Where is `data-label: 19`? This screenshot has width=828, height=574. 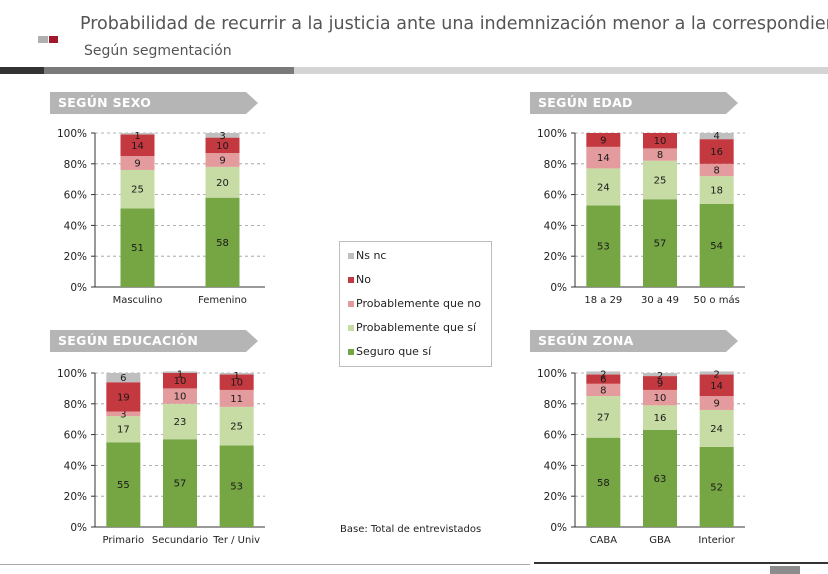
data-label: 19 is located at coordinates (123, 397).